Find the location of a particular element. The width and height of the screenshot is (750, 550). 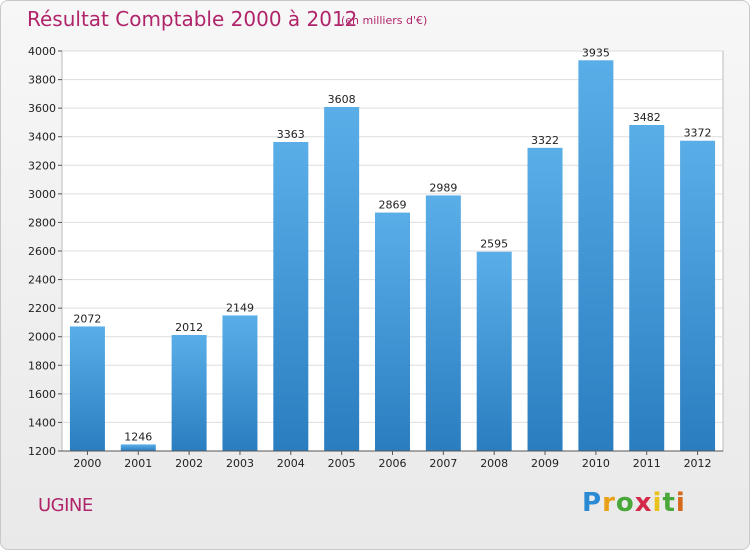

y-tick-label: 2400 is located at coordinates (42, 280).